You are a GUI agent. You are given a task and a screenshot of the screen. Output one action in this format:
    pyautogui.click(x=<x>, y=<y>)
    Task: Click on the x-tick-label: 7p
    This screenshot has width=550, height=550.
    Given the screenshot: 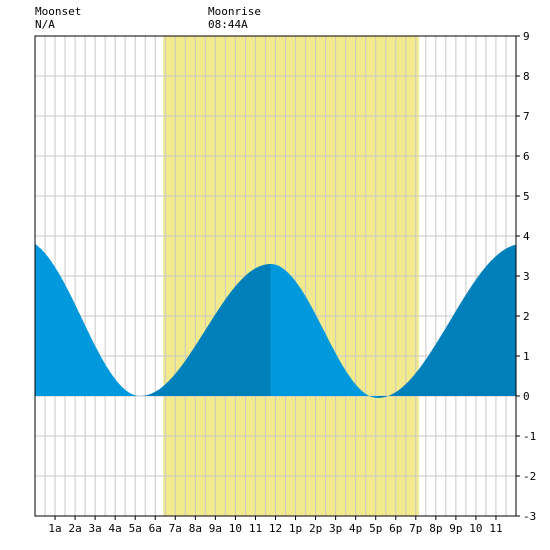 What is the action you would take?
    pyautogui.click(x=415, y=528)
    